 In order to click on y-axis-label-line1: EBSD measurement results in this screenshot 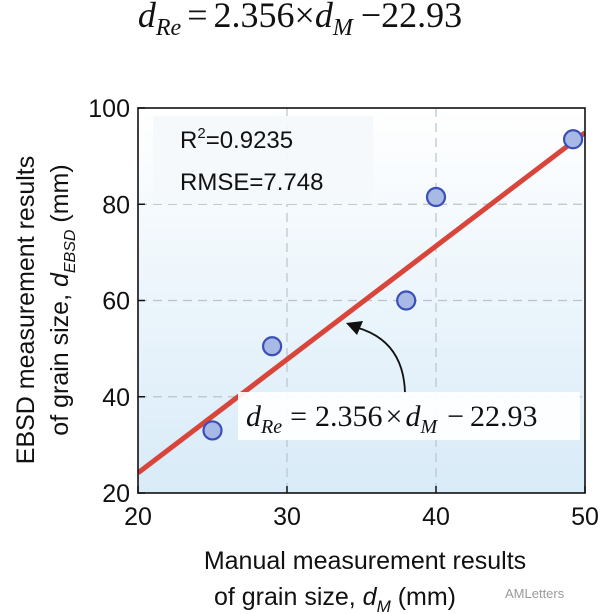, I will do `click(26, 310)`.